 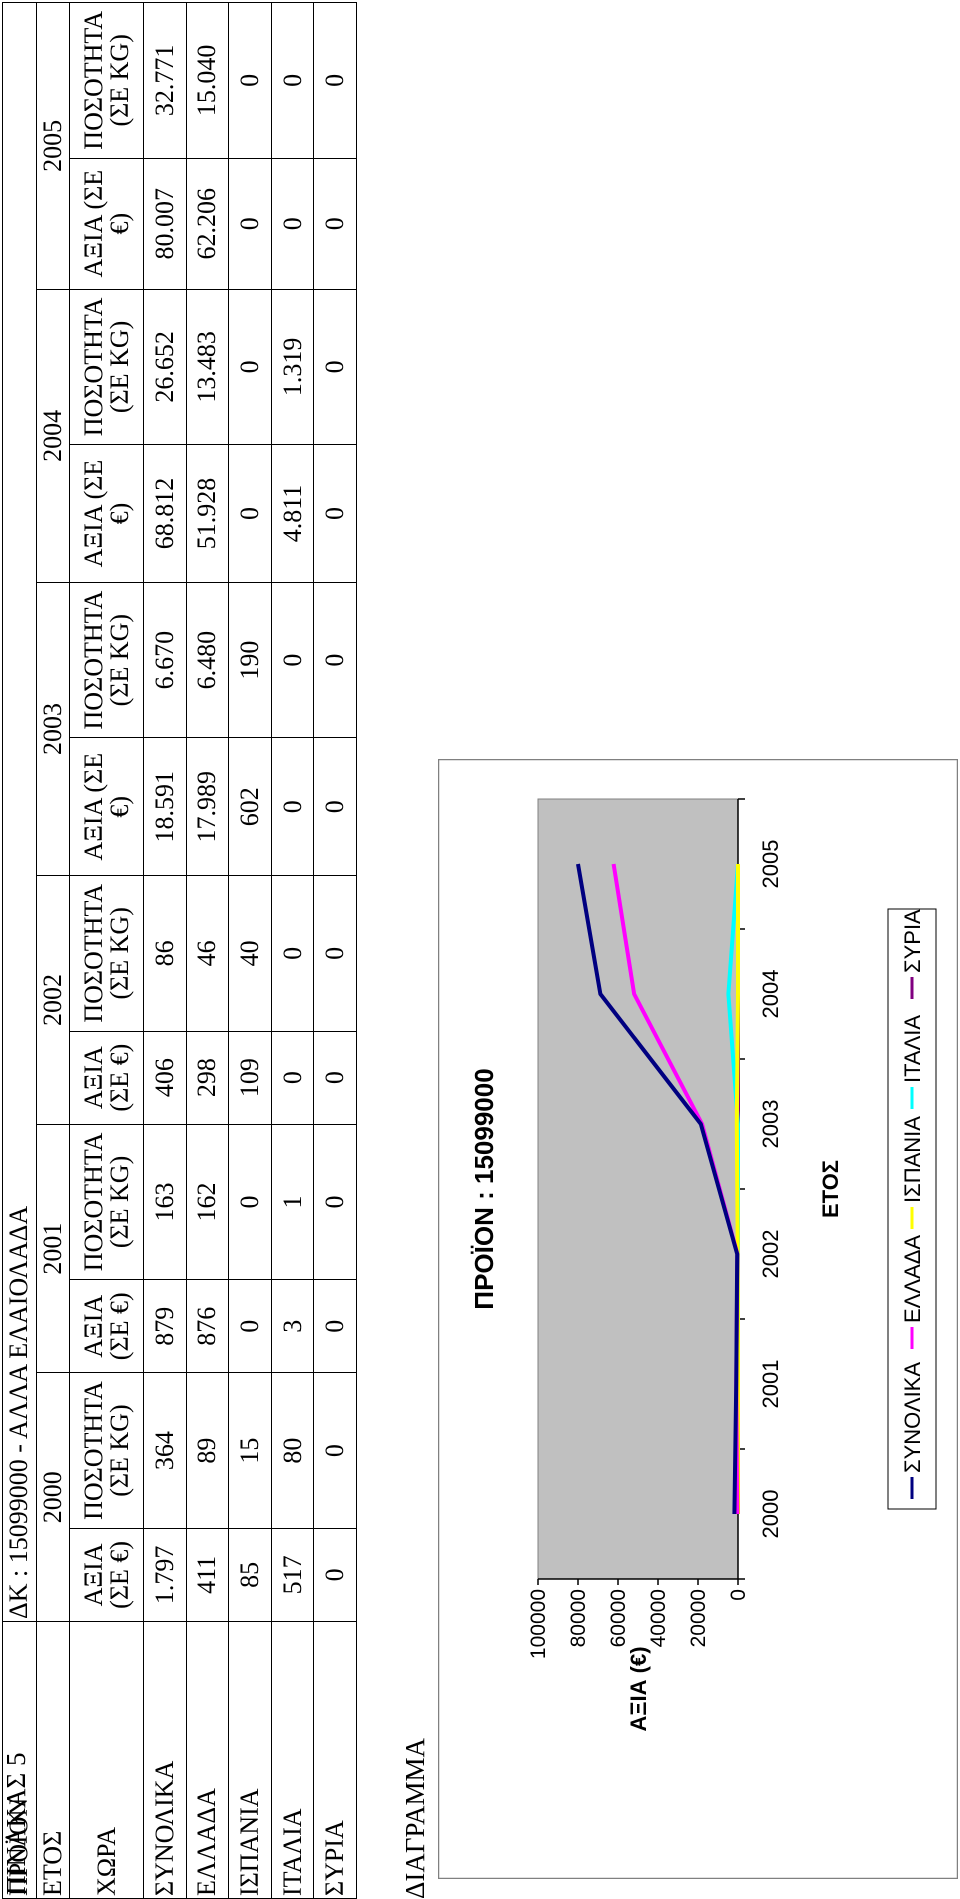 What do you see at coordinates (484, 1188) in the screenshot?
I see `chart-title: ΠΡΟΪΟΝ : 15099000` at bounding box center [484, 1188].